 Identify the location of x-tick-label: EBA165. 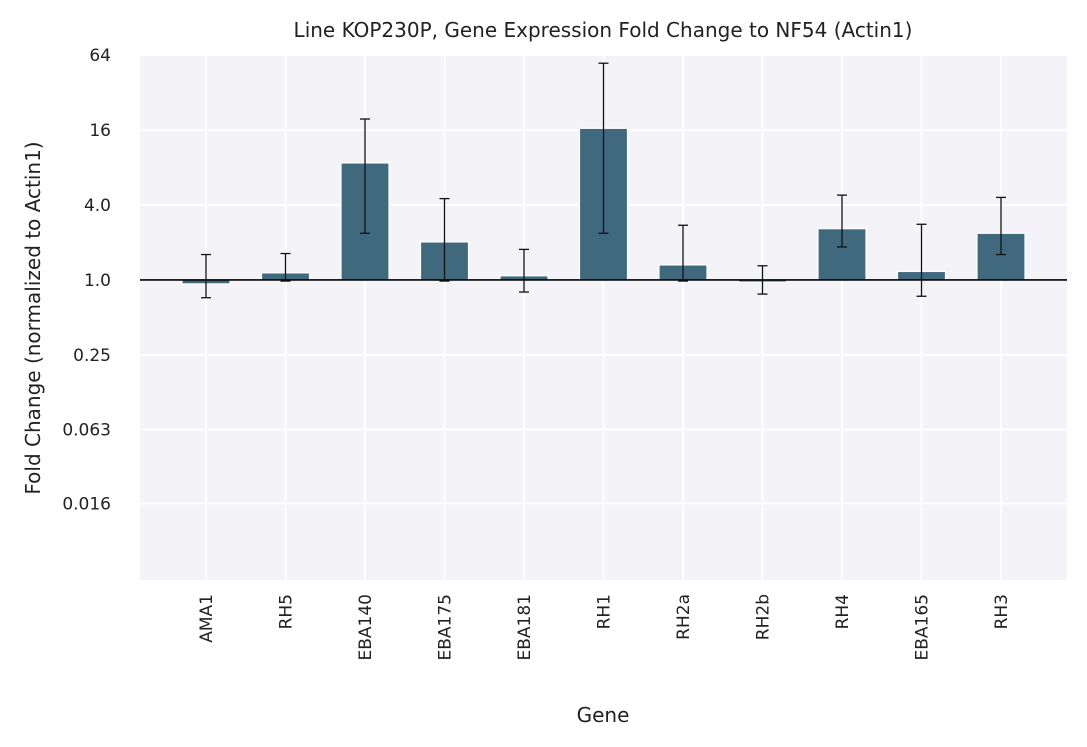
(923, 627).